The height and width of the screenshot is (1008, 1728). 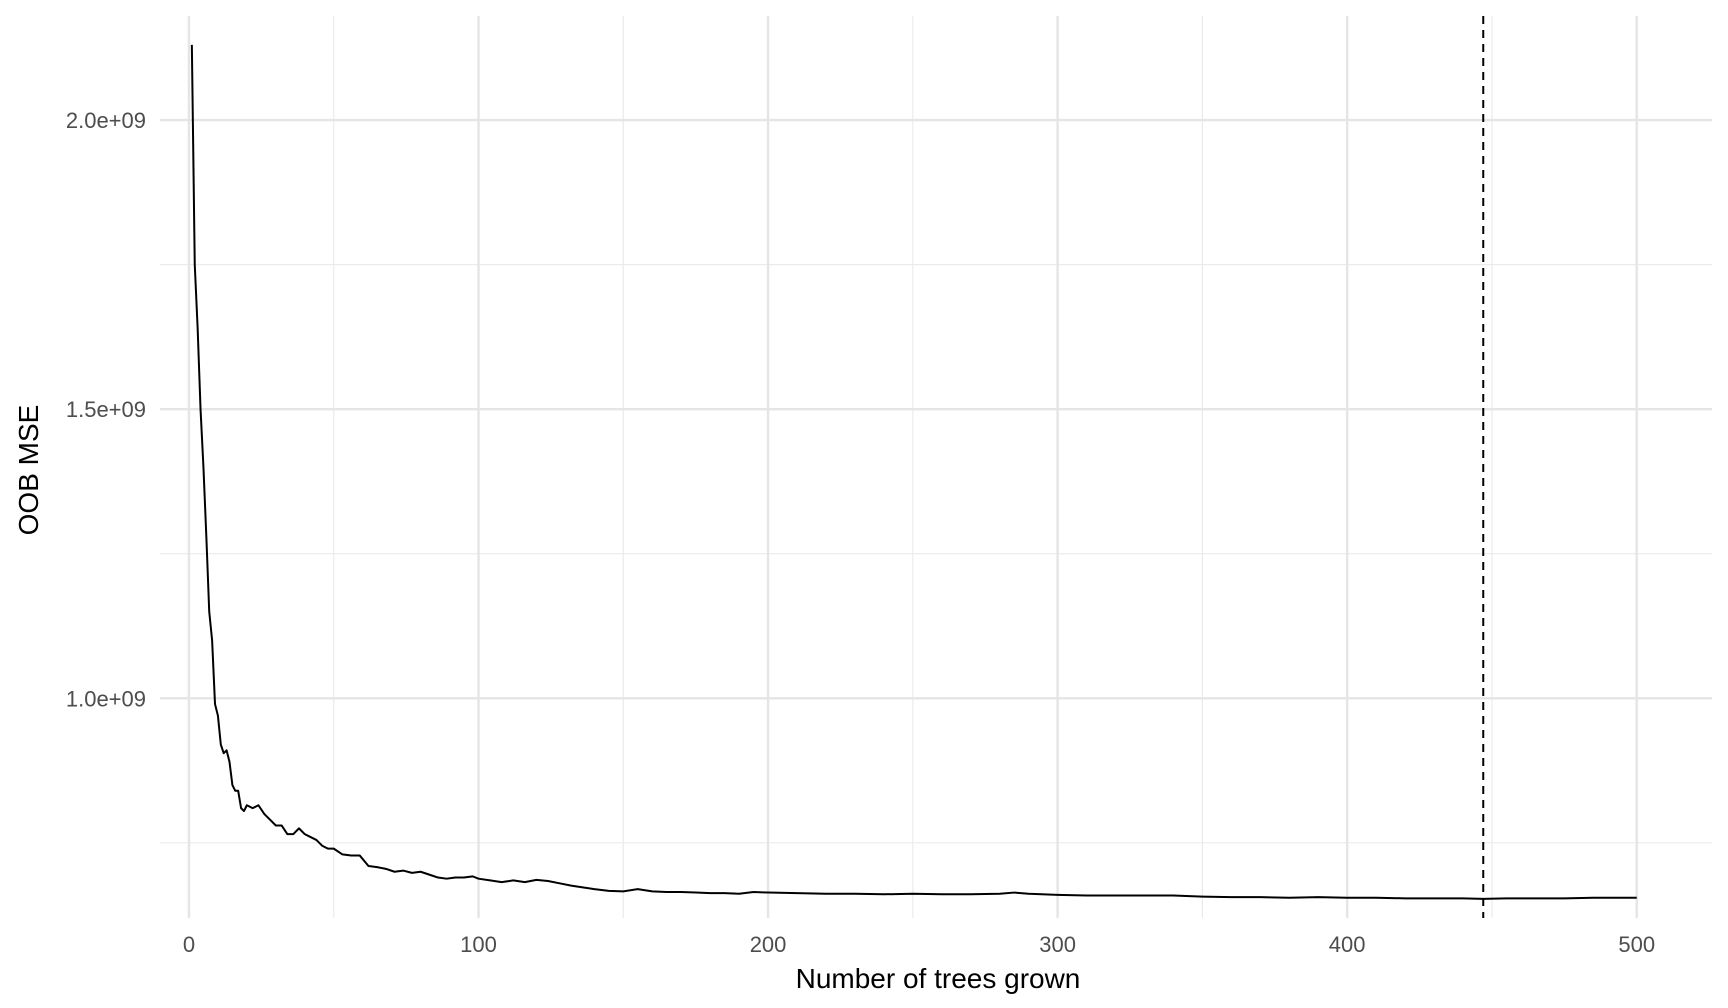 I want to click on x-tick-label: 200, so click(x=768, y=944).